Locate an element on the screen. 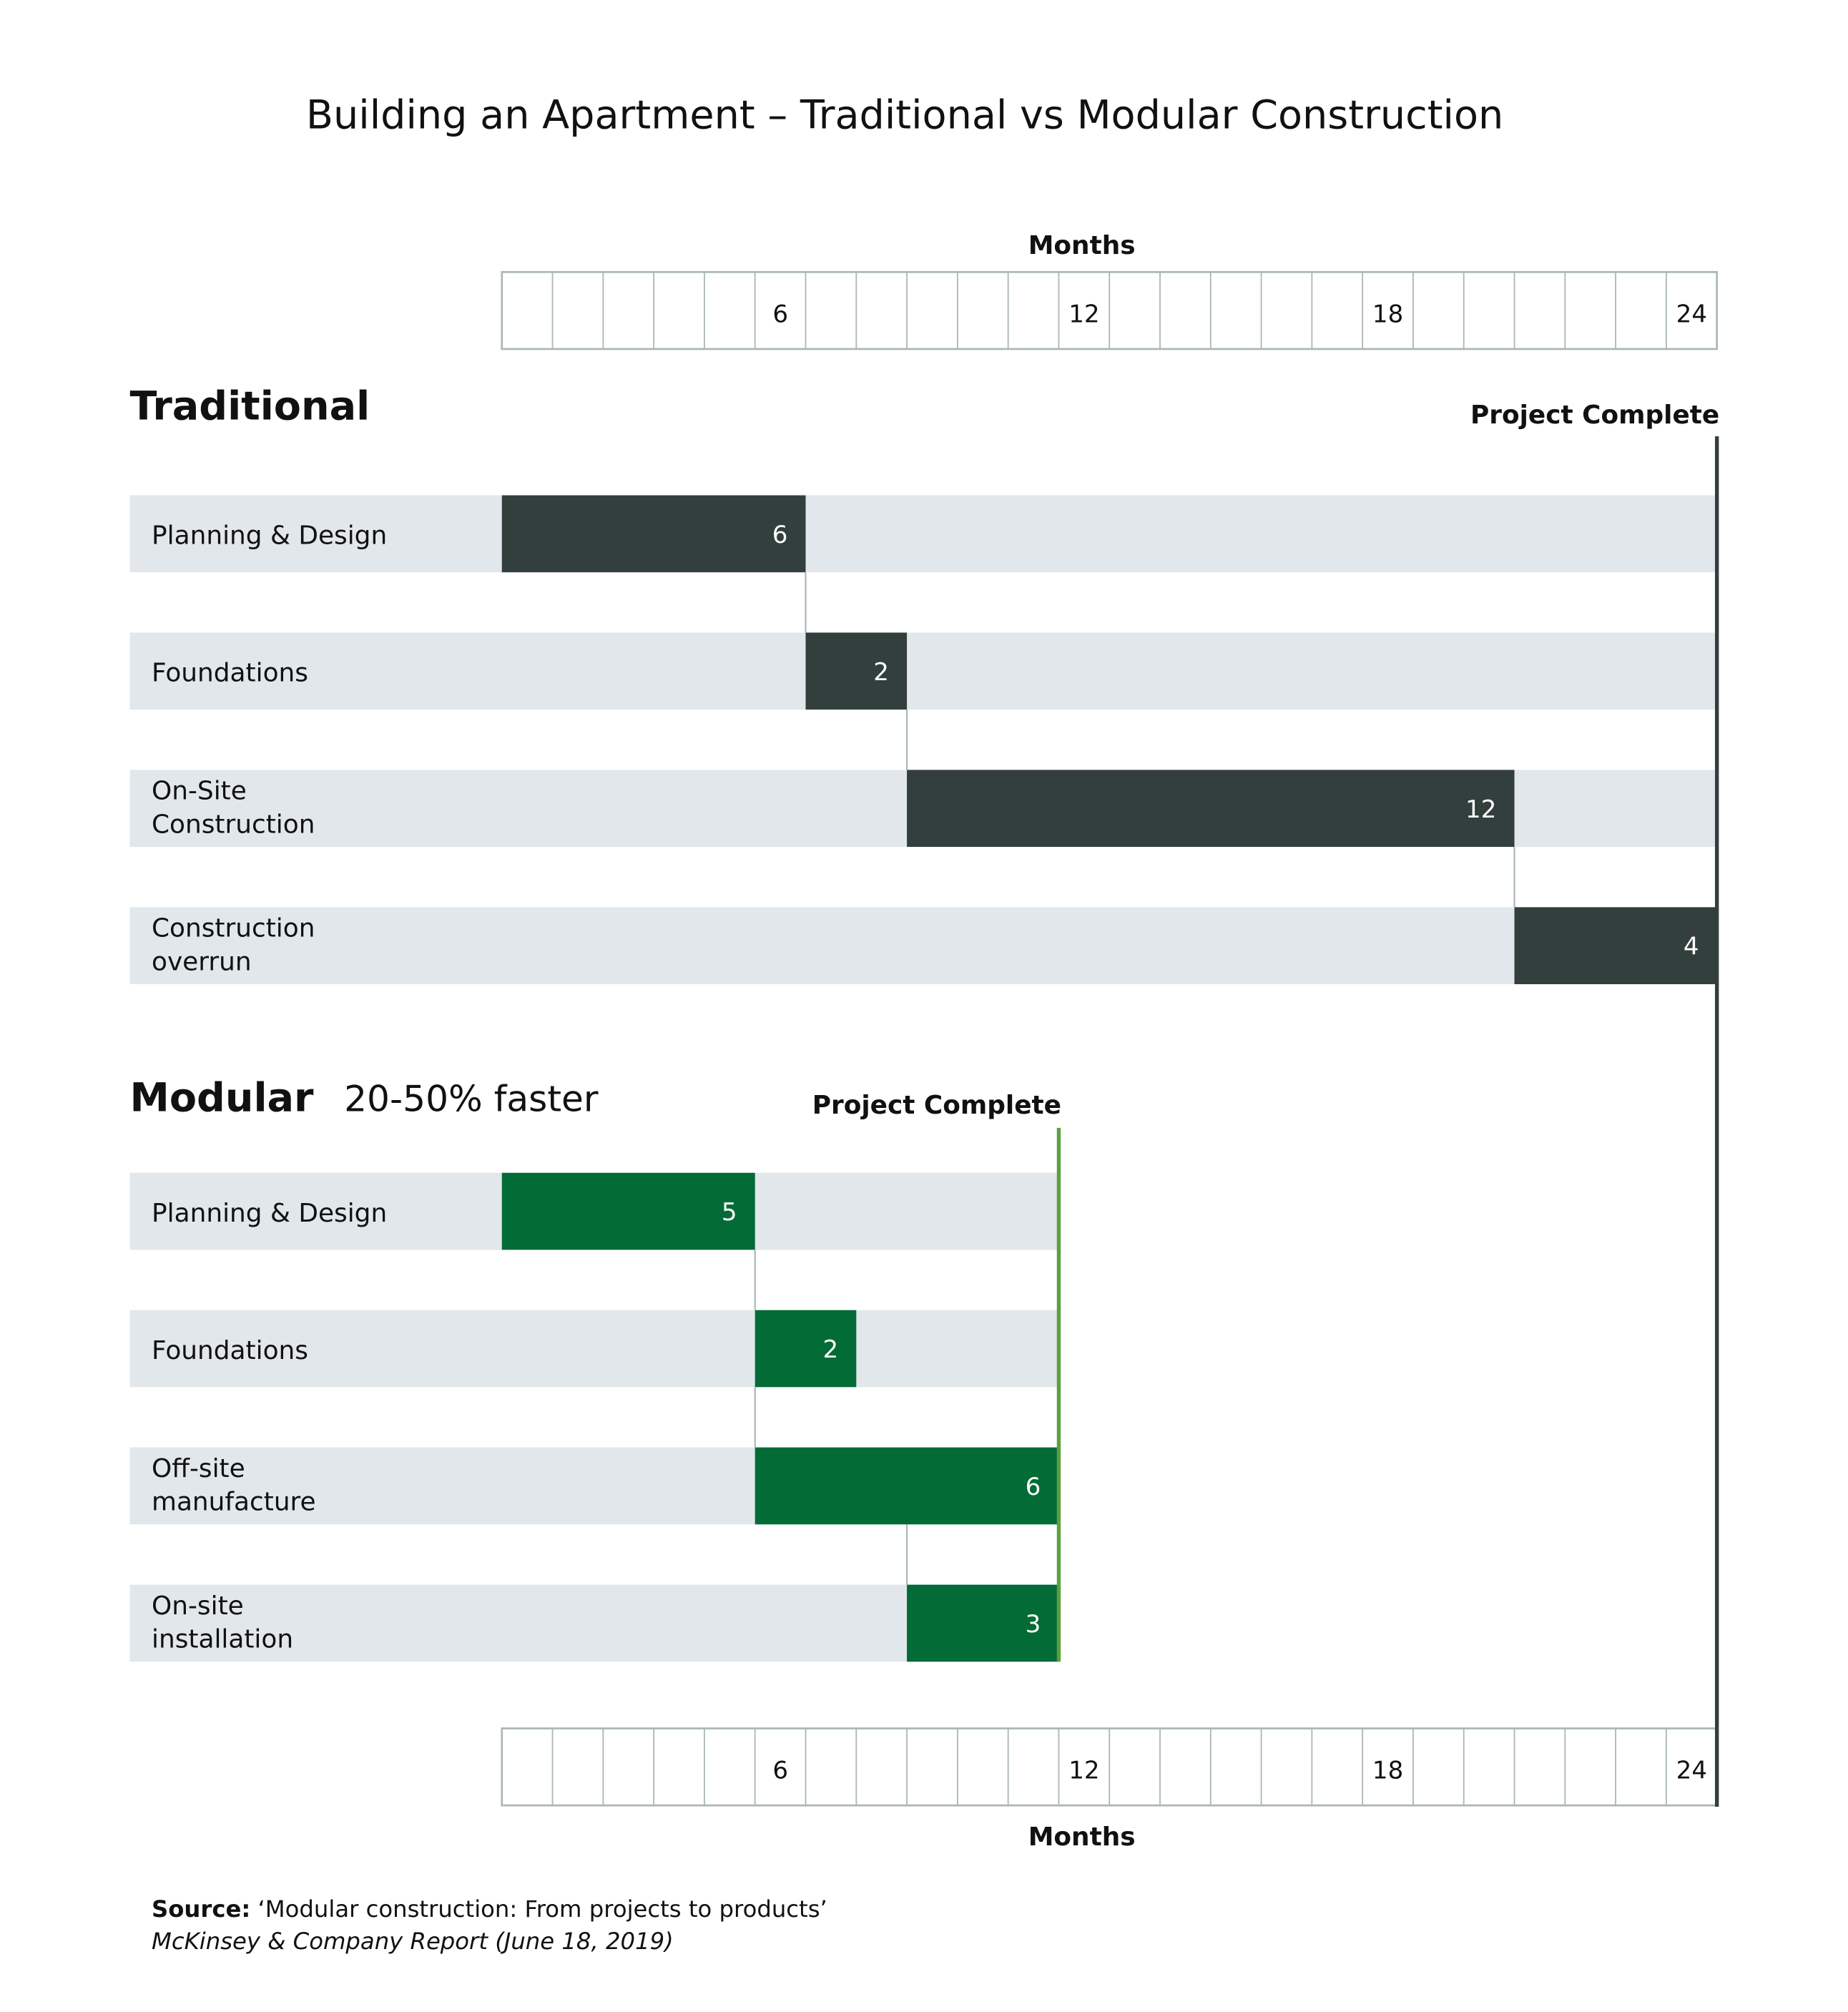 This screenshot has height=2012, width=1848. bottom-axis: 6 12 18 24 Months is located at coordinates (1110, 1789).